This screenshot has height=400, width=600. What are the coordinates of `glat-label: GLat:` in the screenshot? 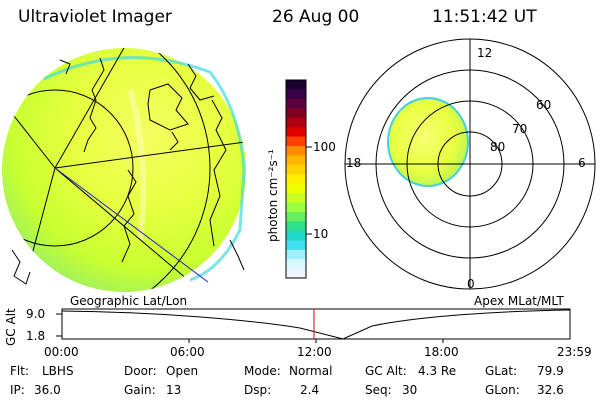 It's located at (501, 371).